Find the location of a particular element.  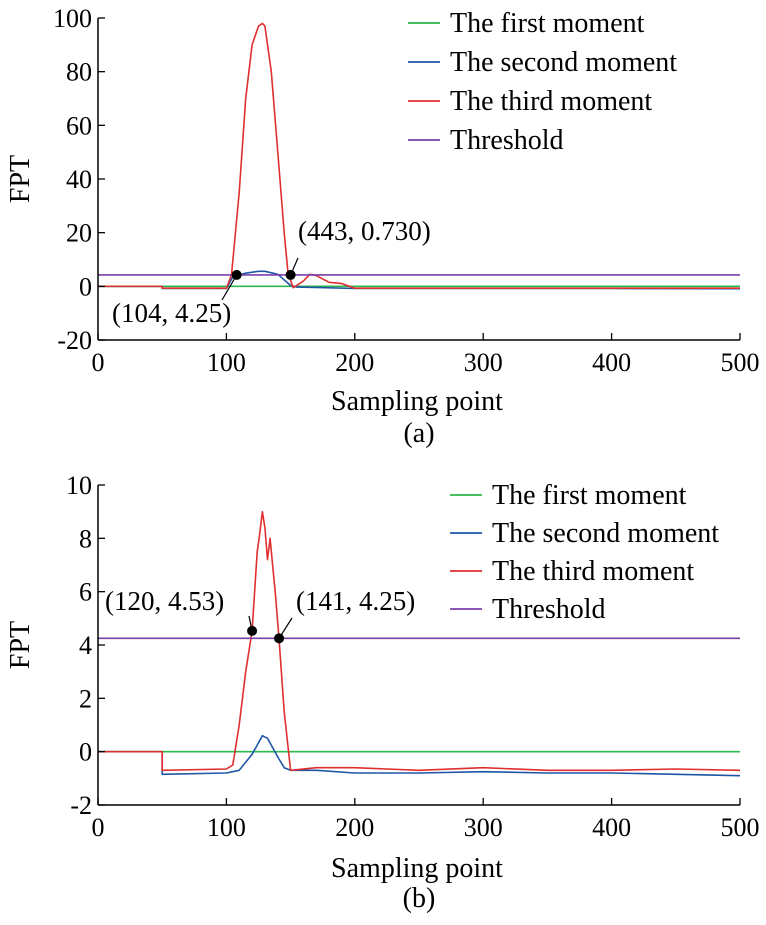

y-tick-label: 40 is located at coordinates (79, 179).